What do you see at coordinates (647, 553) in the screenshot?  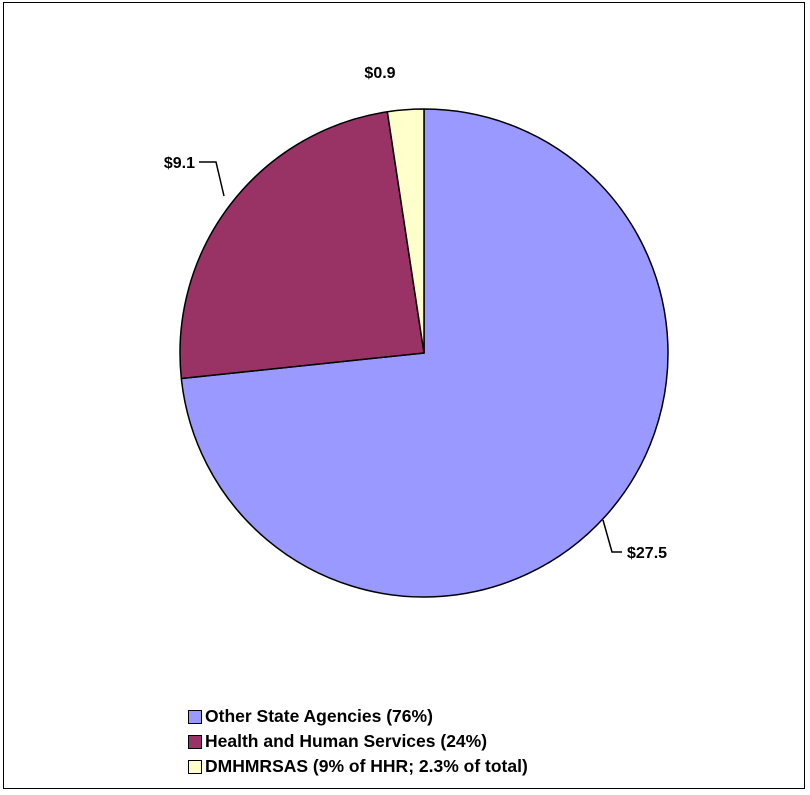 I see `data-label: $27.5` at bounding box center [647, 553].